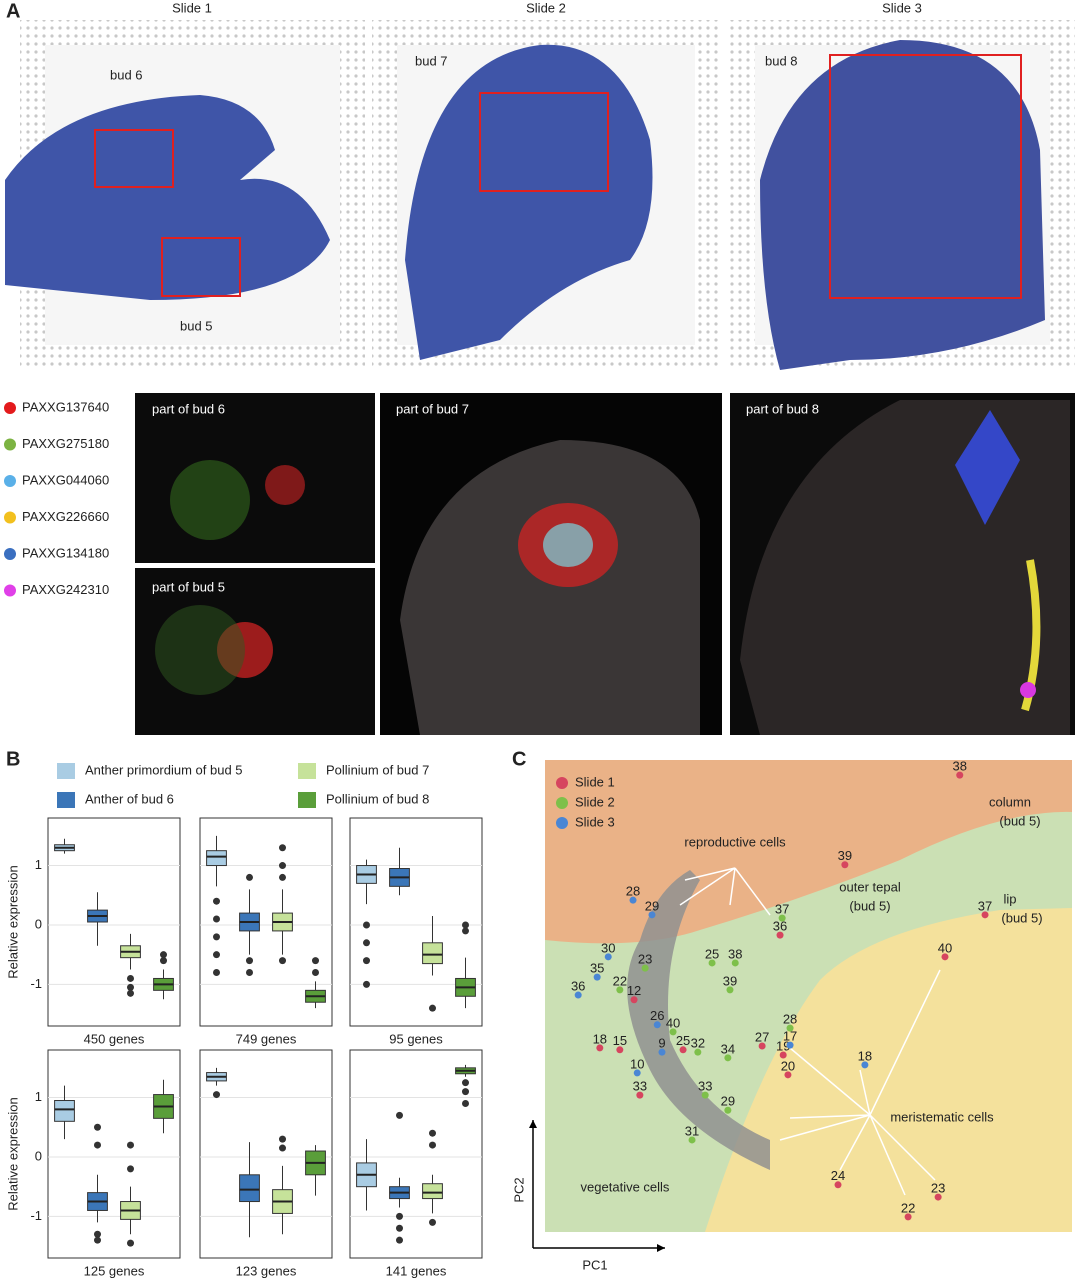 The image size is (1080, 1285). I want to click on y-axis-label: Relative expression, so click(12, 921).